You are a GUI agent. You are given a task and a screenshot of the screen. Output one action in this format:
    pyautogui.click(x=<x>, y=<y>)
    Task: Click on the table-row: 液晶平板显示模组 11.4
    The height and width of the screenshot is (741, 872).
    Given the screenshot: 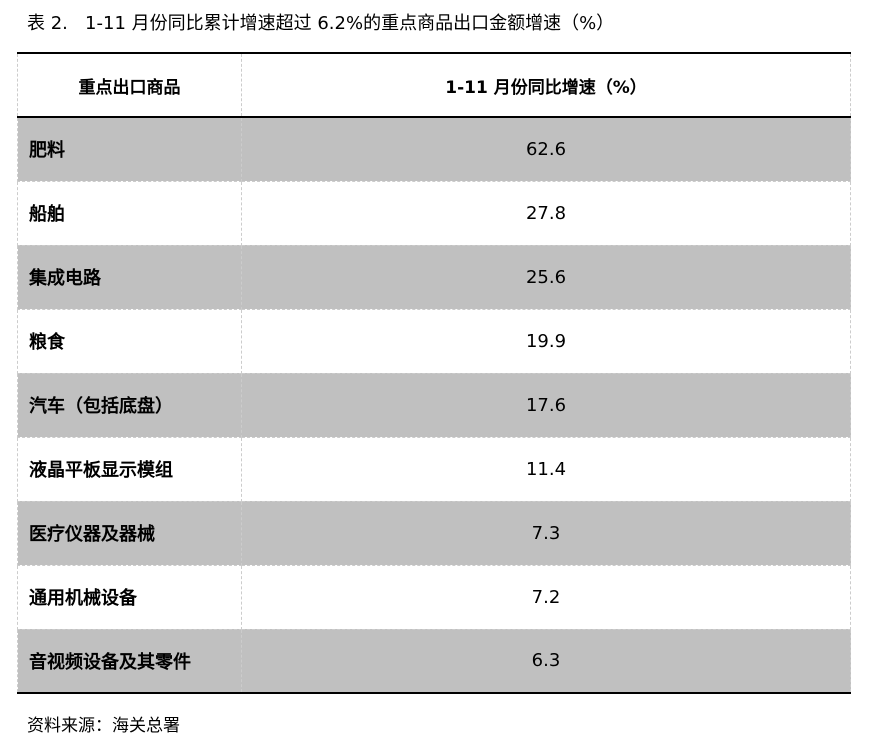 What is the action you would take?
    pyautogui.click(x=434, y=469)
    